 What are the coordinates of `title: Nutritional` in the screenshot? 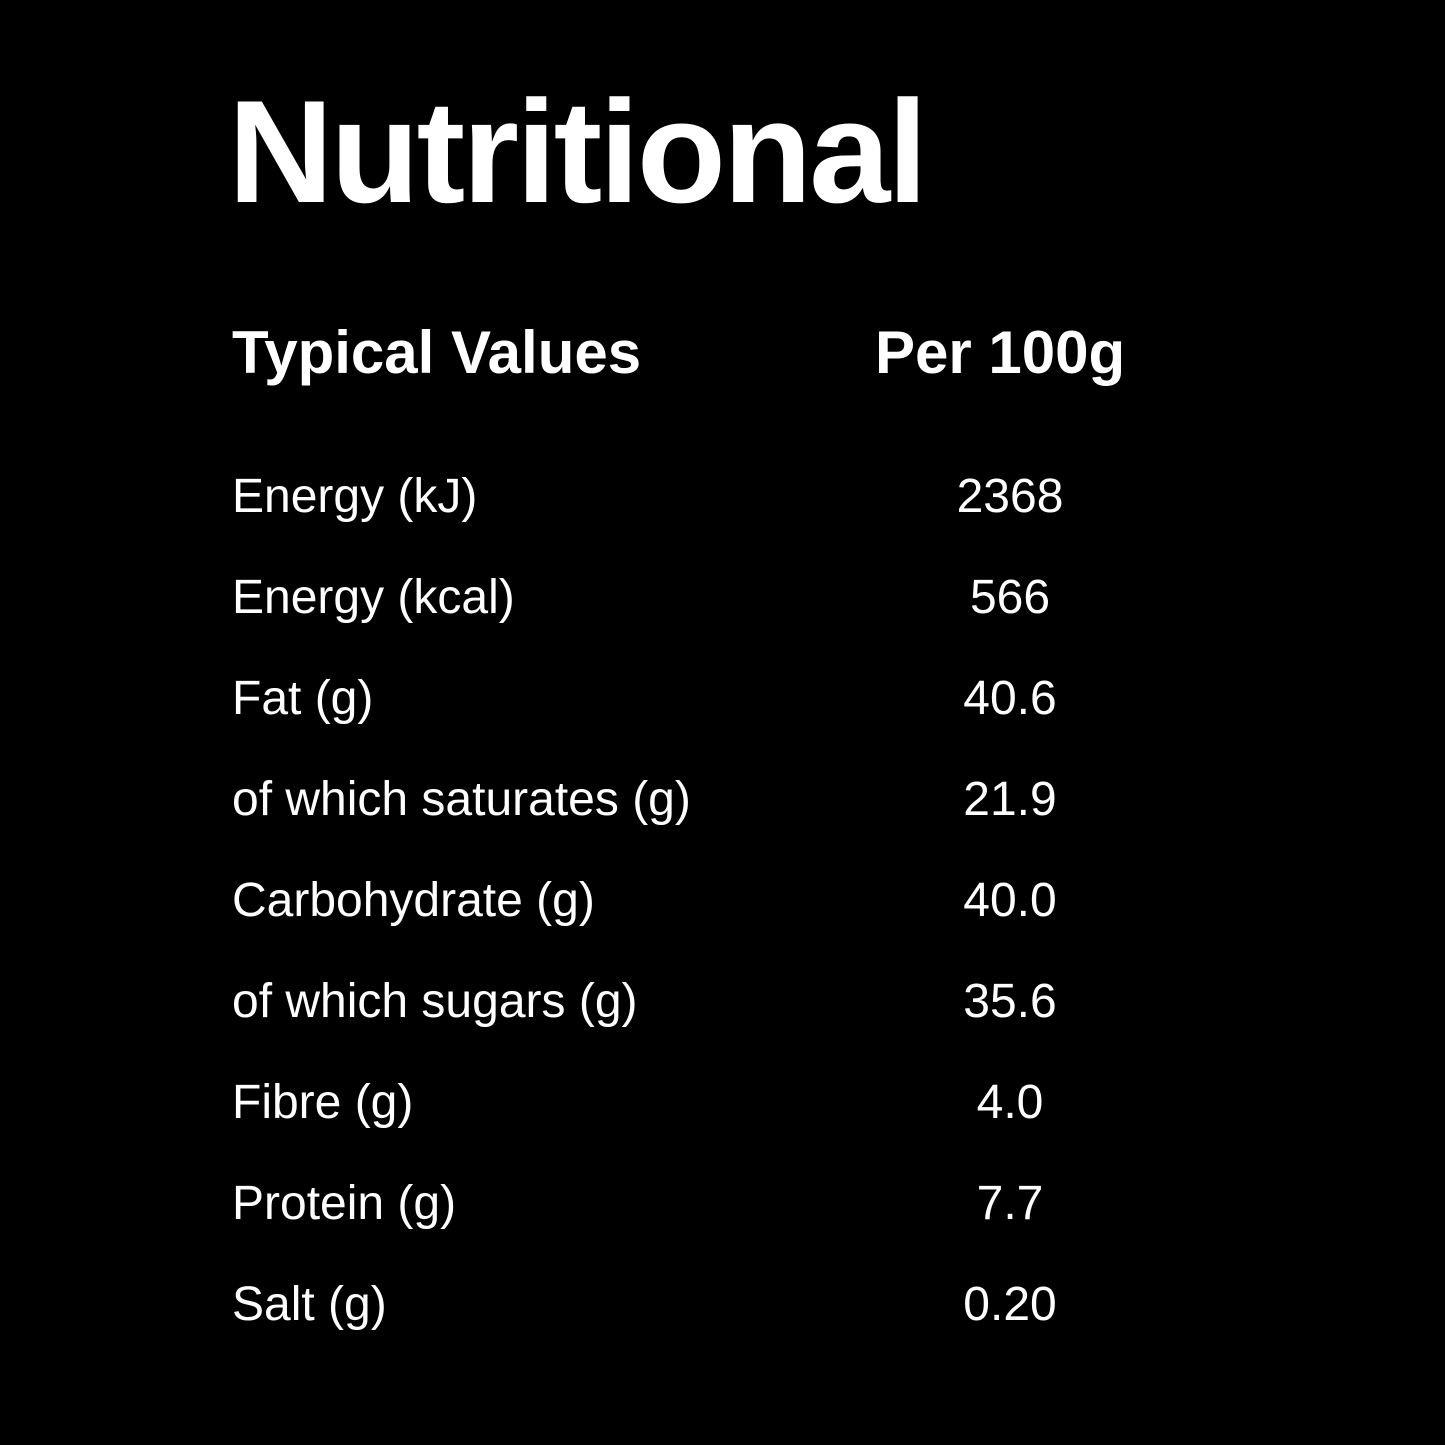 It's located at (578, 151).